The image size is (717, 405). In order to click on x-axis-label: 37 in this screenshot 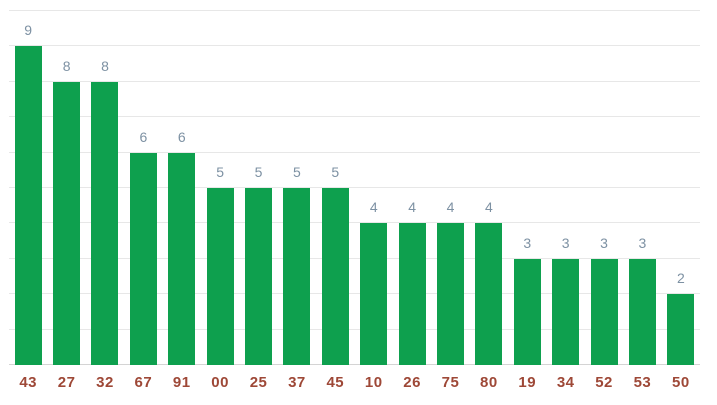, I will do `click(297, 382)`.